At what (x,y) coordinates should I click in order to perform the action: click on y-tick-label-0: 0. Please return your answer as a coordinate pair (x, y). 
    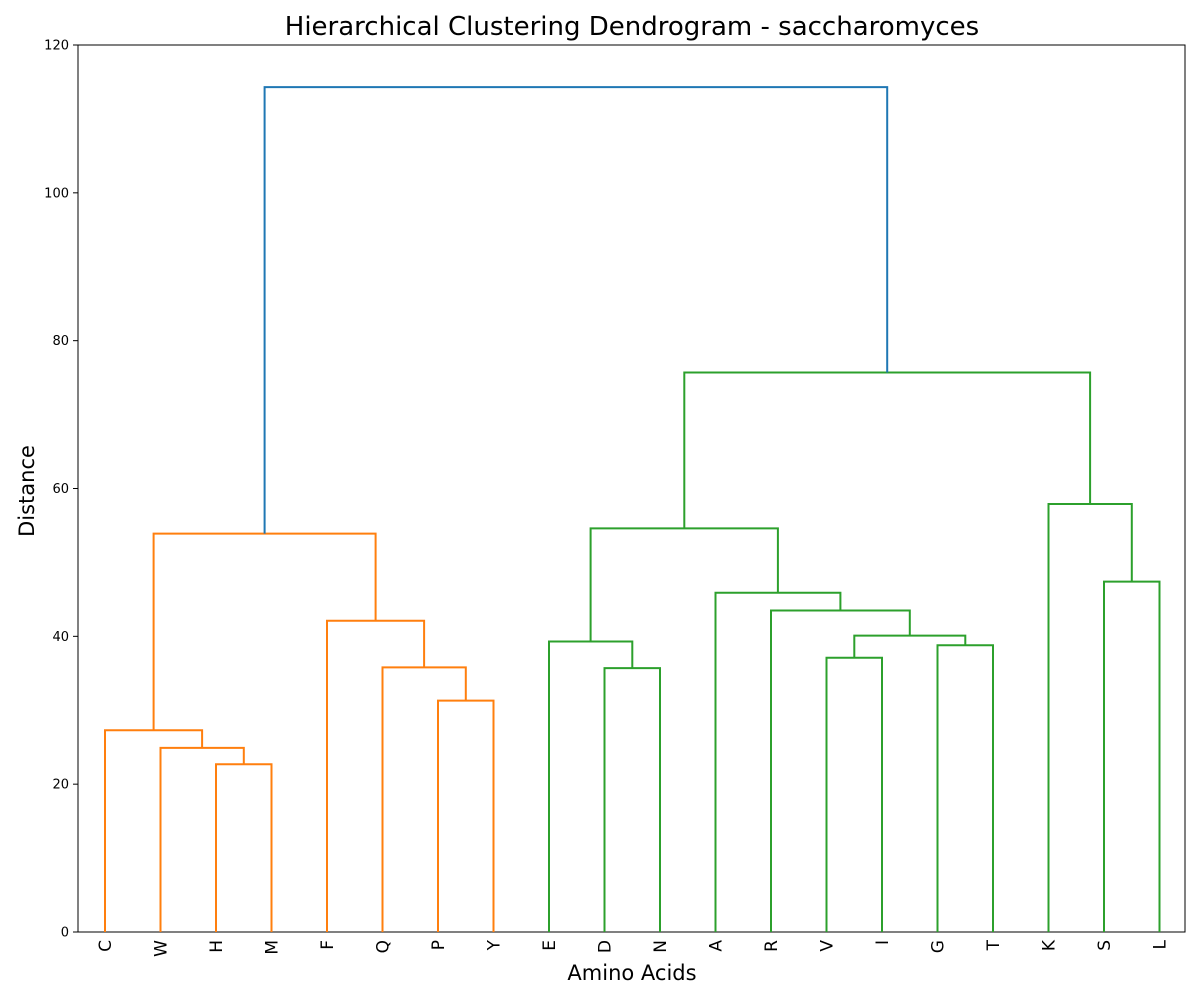
    Looking at the image, I should click on (65, 933).